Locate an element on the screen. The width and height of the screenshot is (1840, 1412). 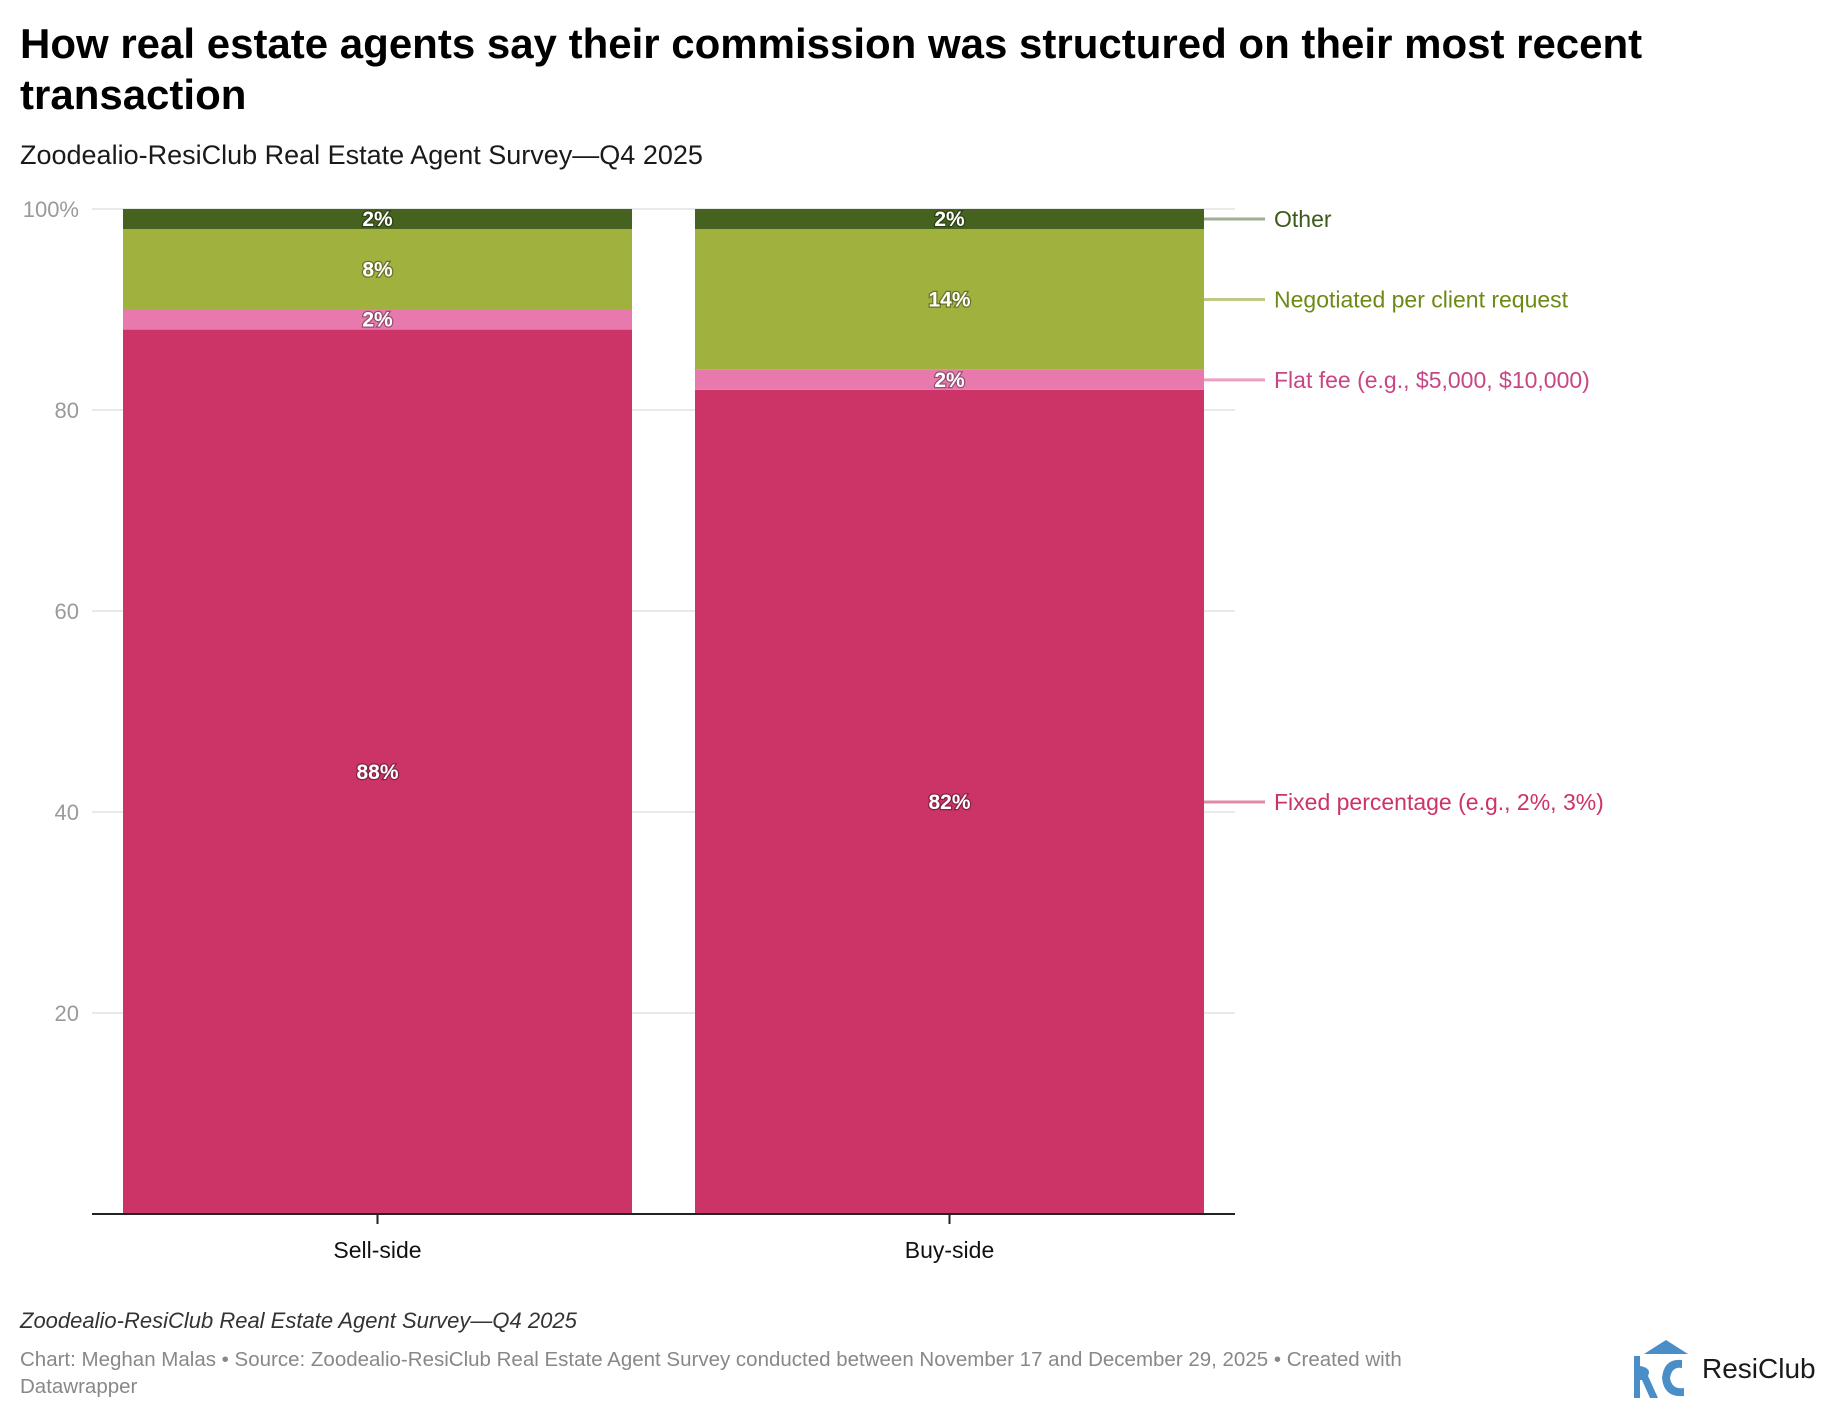
data-label: 14% is located at coordinates (949, 299).